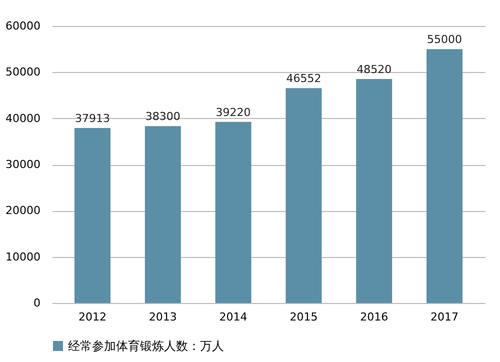 The width and height of the screenshot is (500, 362). Describe the element at coordinates (92, 118) in the screenshot. I see `data-label: 37913` at that location.